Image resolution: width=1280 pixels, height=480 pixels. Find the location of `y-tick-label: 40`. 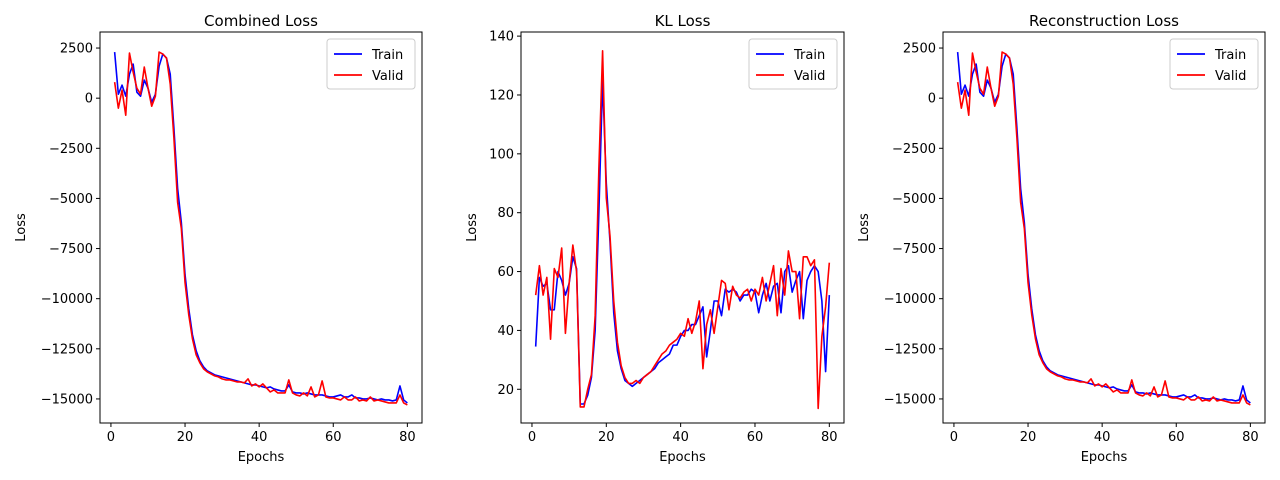

y-tick-label: 40 is located at coordinates (505, 331).